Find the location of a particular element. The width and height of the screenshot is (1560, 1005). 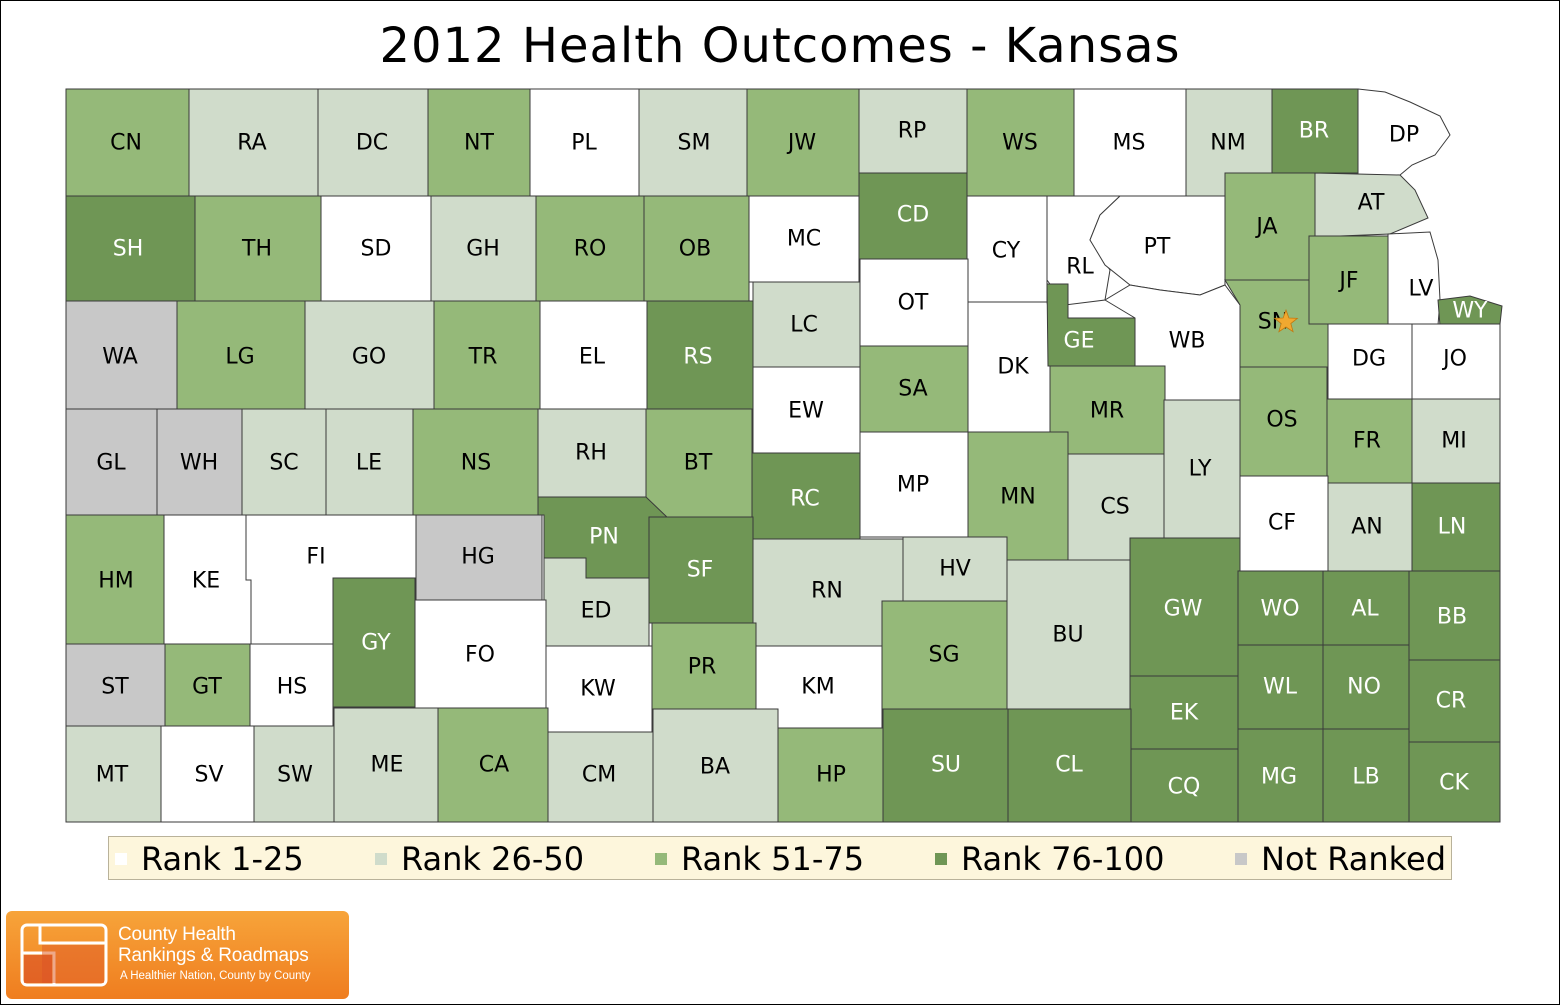

county-label-bb: BB is located at coordinates (1452, 617).